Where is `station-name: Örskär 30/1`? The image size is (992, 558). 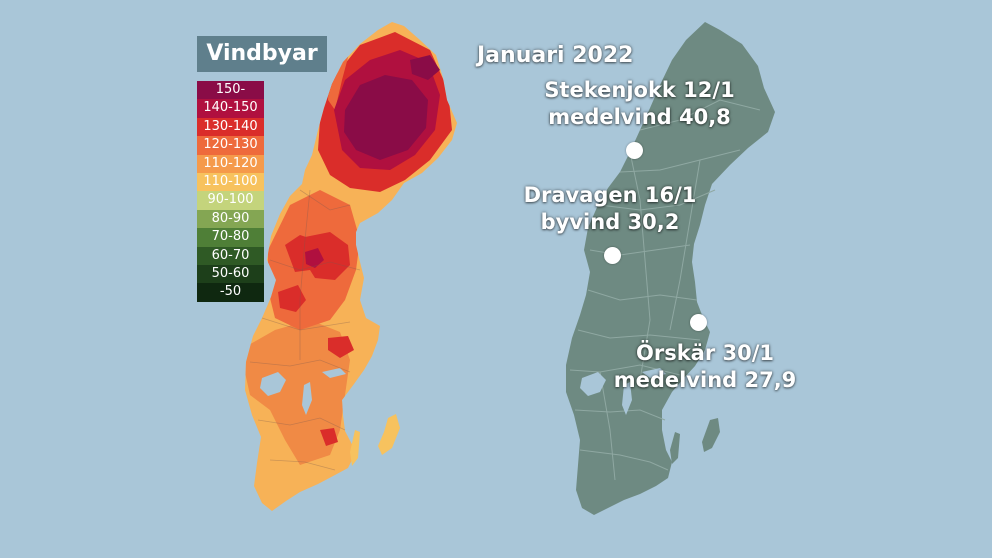
station-name: Örskär 30/1 is located at coordinates (705, 353).